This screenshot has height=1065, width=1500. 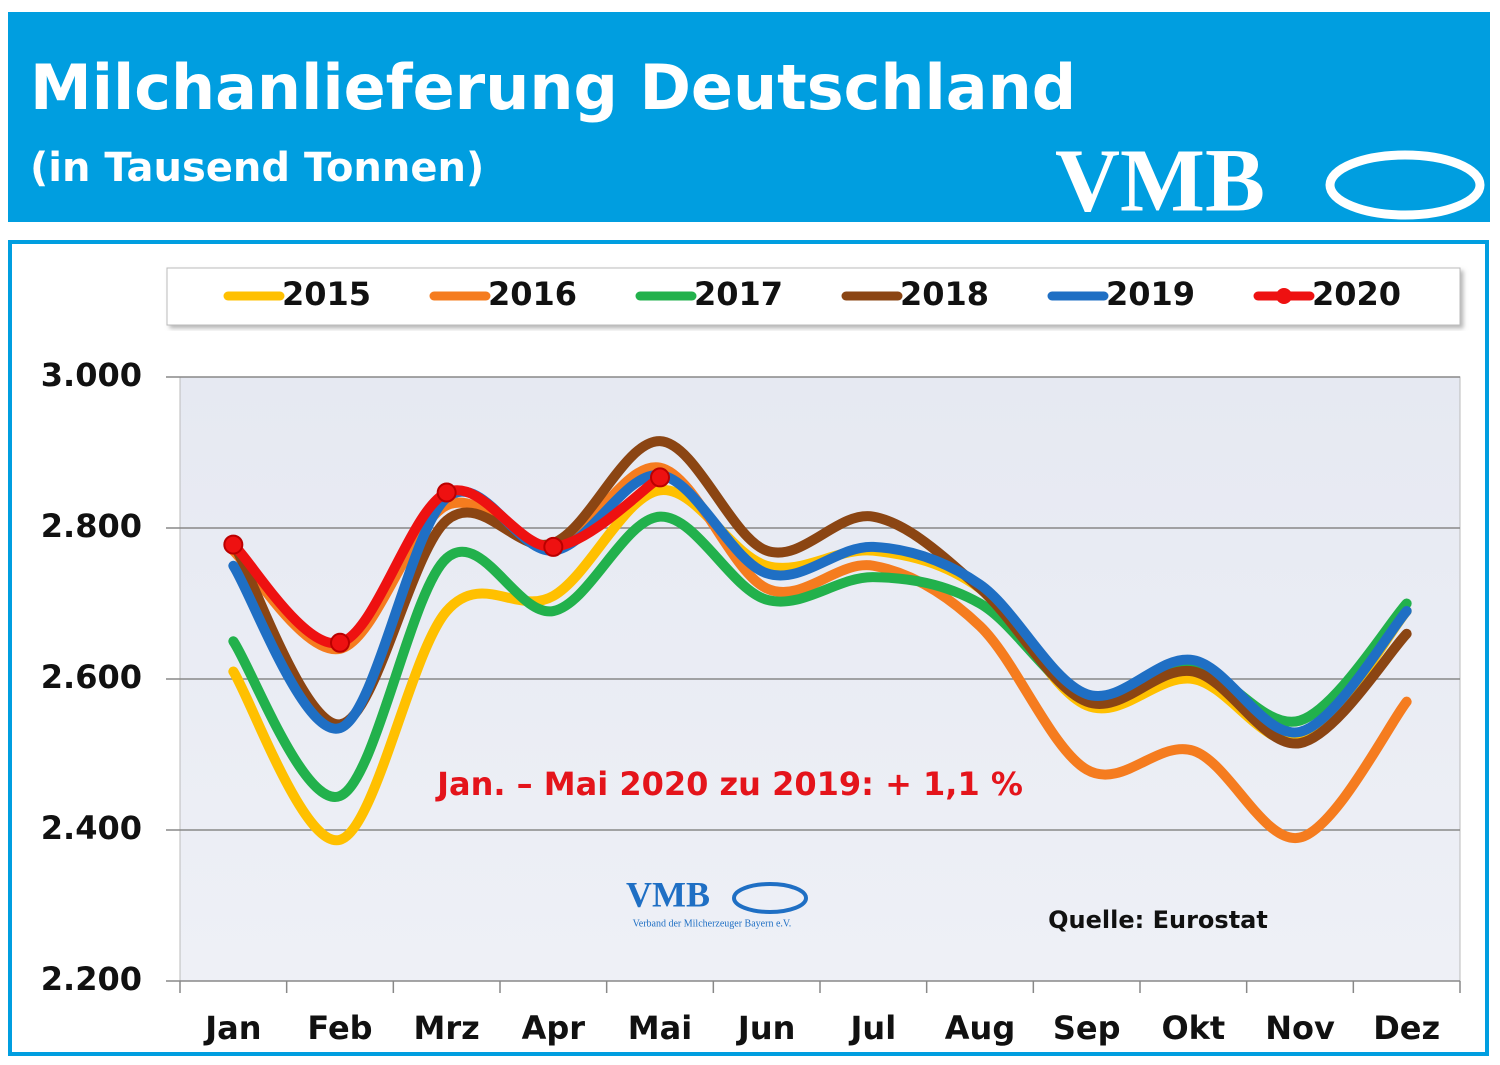 What do you see at coordinates (532, 294) in the screenshot?
I see `legend-label: 2016` at bounding box center [532, 294].